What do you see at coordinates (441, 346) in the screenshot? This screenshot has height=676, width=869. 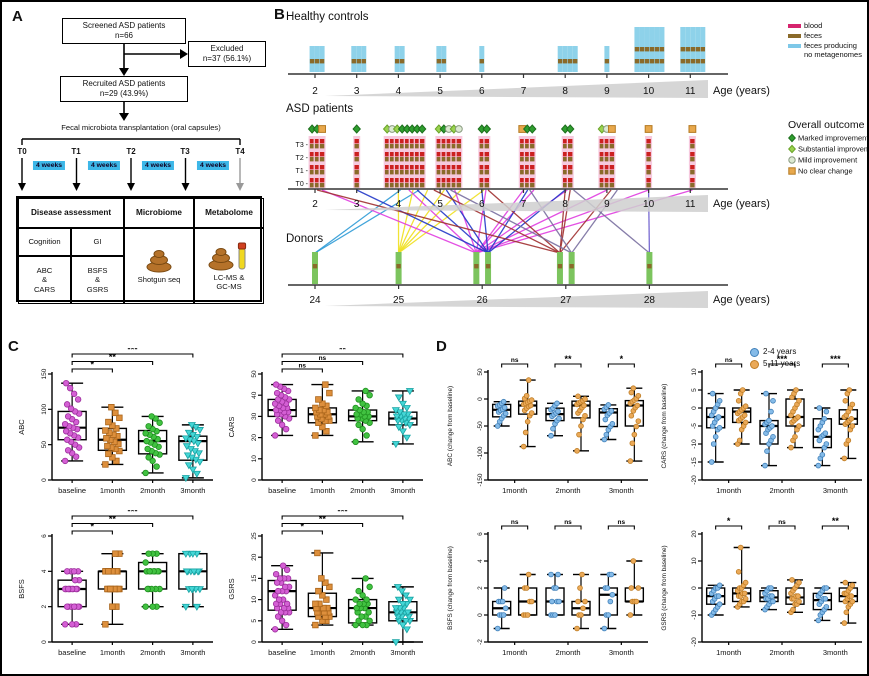 I see `panel-d-label: D` at bounding box center [441, 346].